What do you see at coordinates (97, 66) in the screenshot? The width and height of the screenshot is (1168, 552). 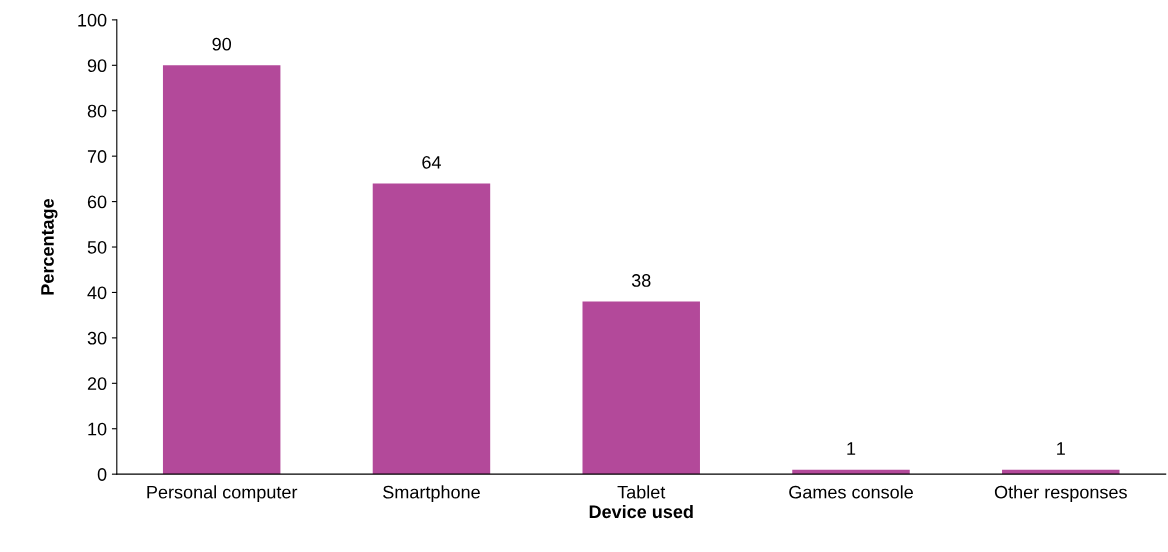 I see `y-tick-label: 90` at bounding box center [97, 66].